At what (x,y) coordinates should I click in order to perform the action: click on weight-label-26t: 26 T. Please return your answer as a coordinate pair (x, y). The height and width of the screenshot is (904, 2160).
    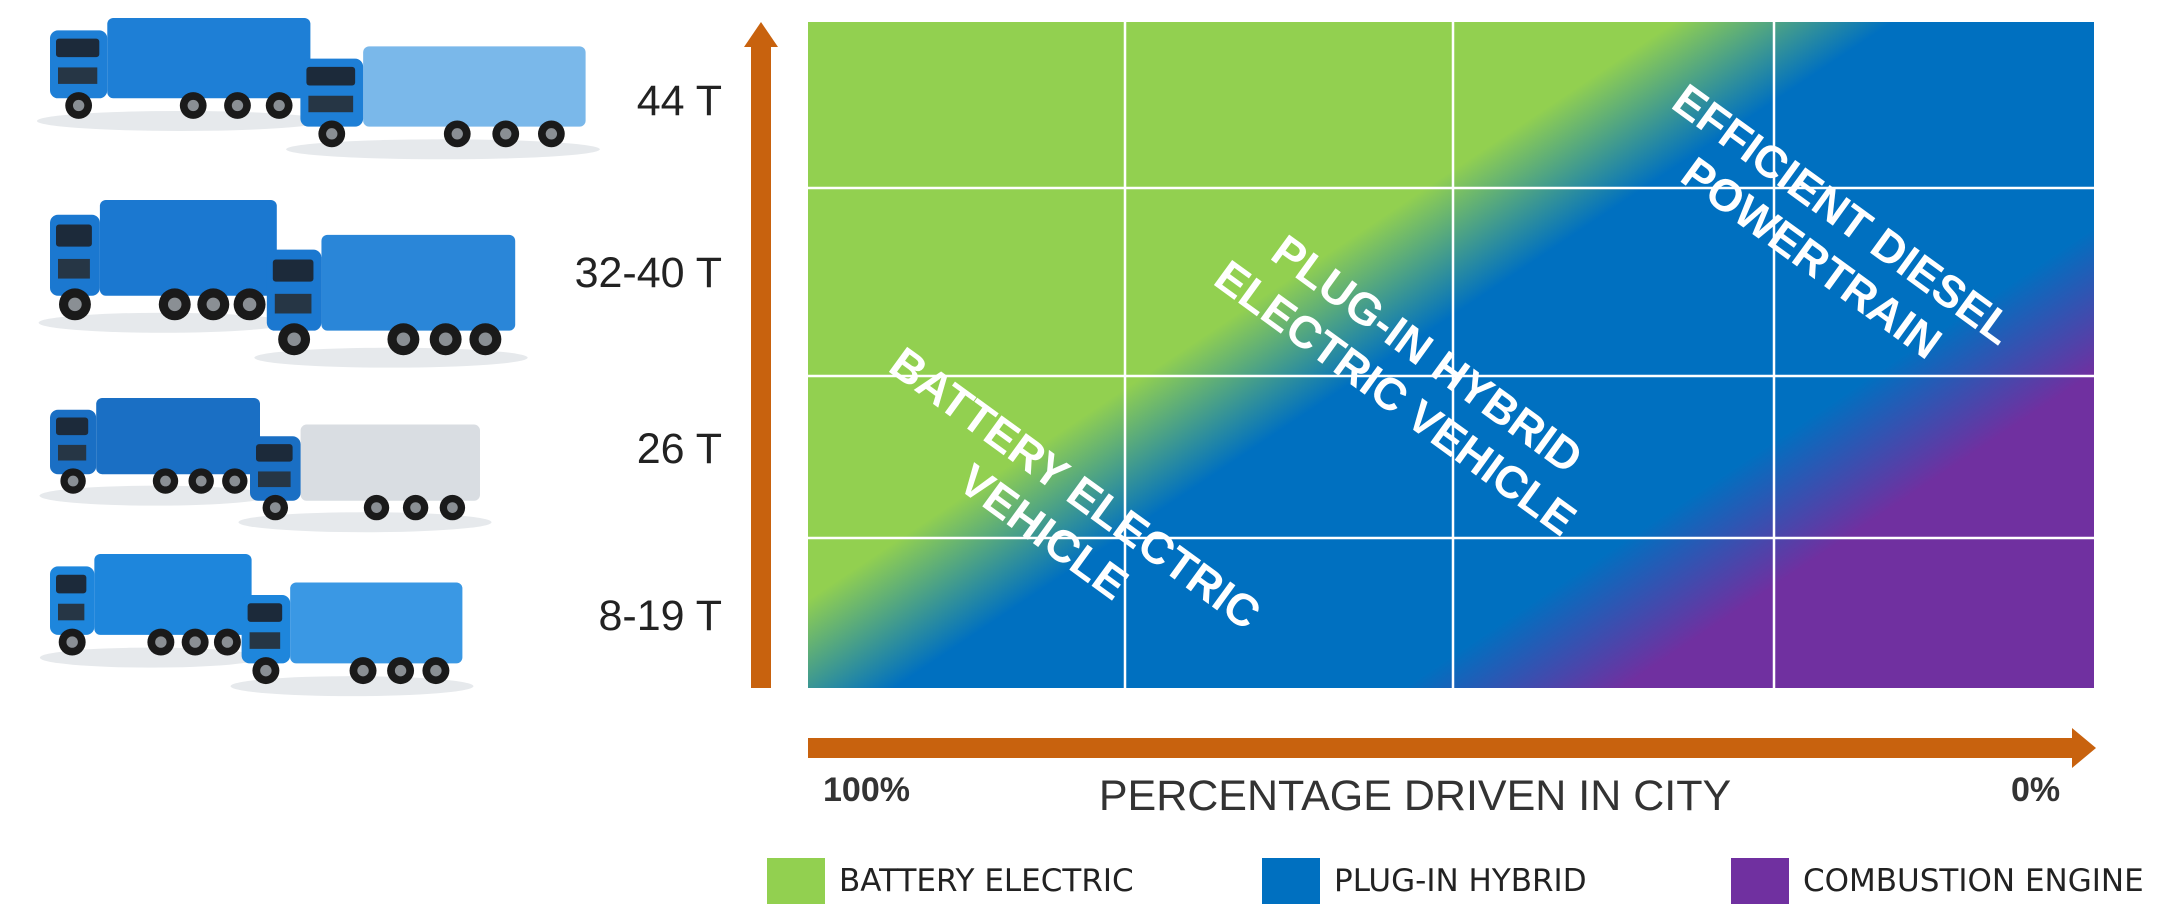
    Looking at the image, I should click on (679, 449).